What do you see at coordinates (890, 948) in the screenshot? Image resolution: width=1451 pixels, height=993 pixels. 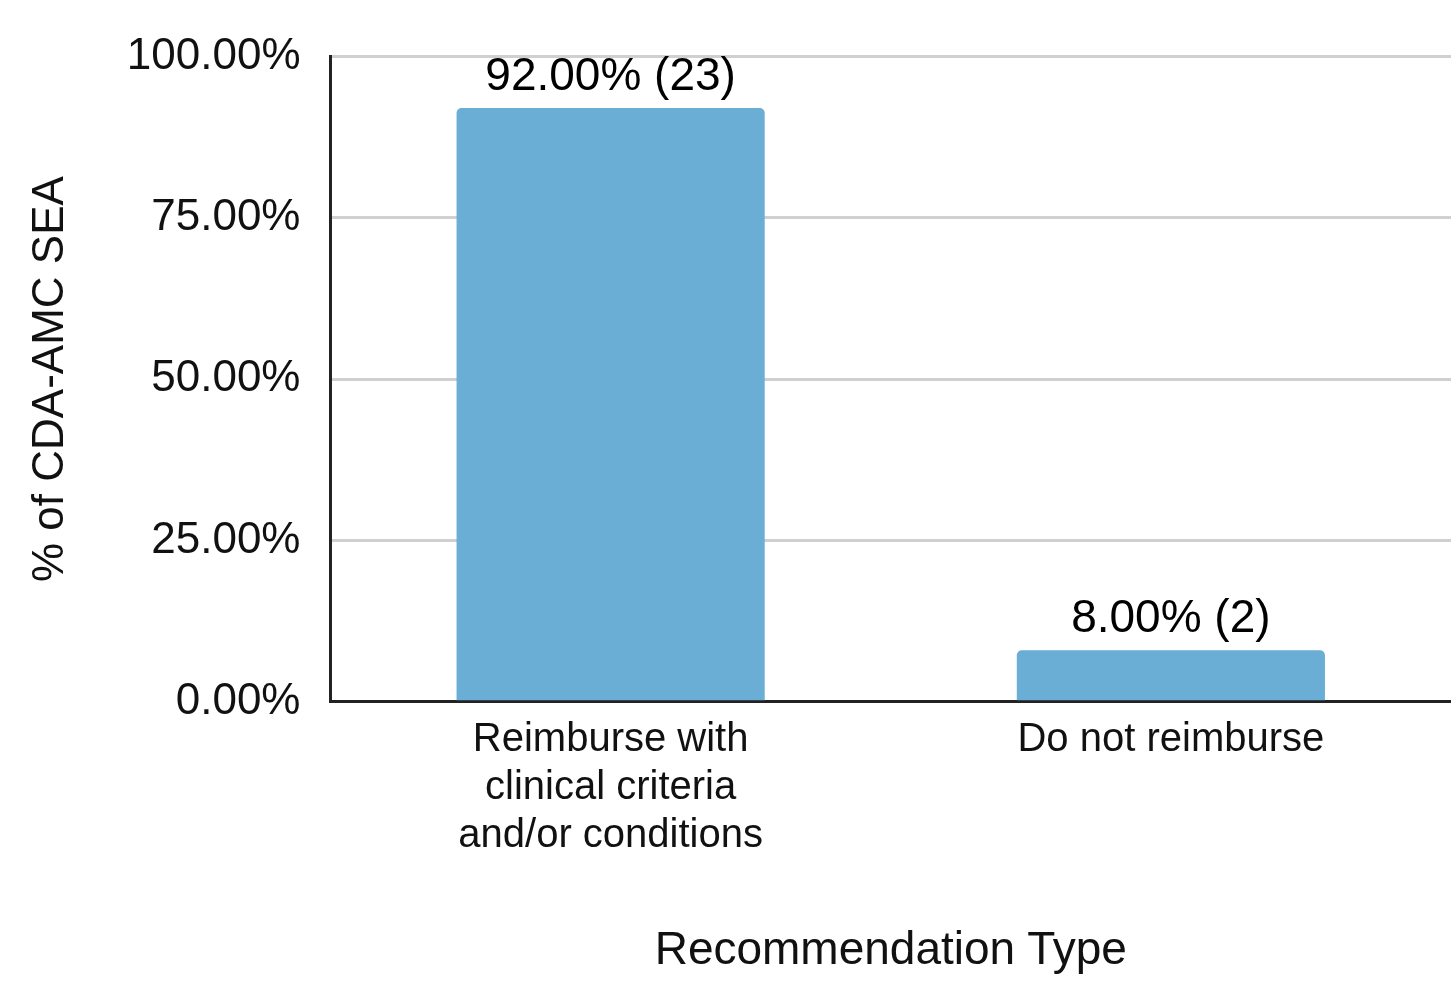 I see `x-axis-title: Recommendation Type` at bounding box center [890, 948].